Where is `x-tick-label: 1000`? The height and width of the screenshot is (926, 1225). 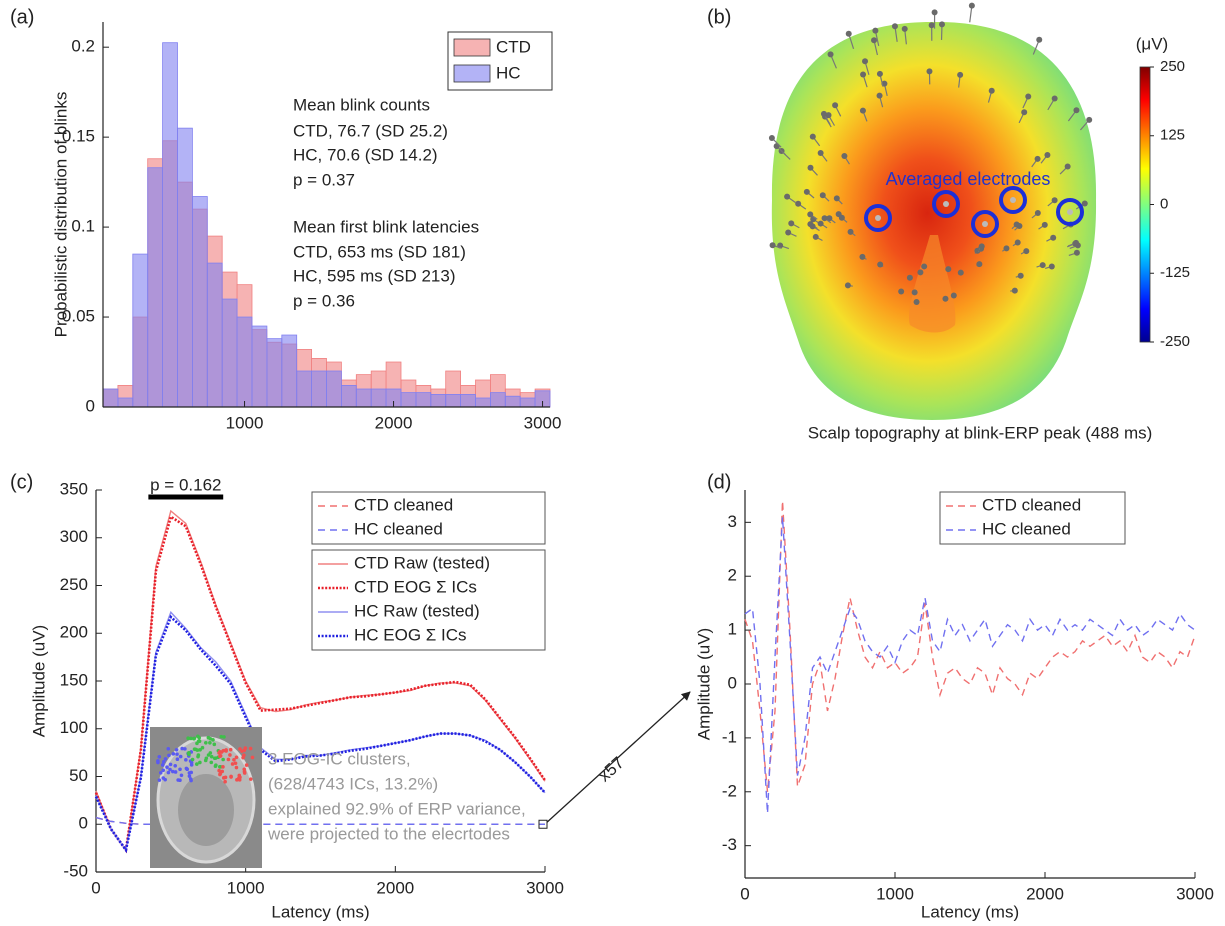 x-tick-label: 1000 is located at coordinates (246, 887).